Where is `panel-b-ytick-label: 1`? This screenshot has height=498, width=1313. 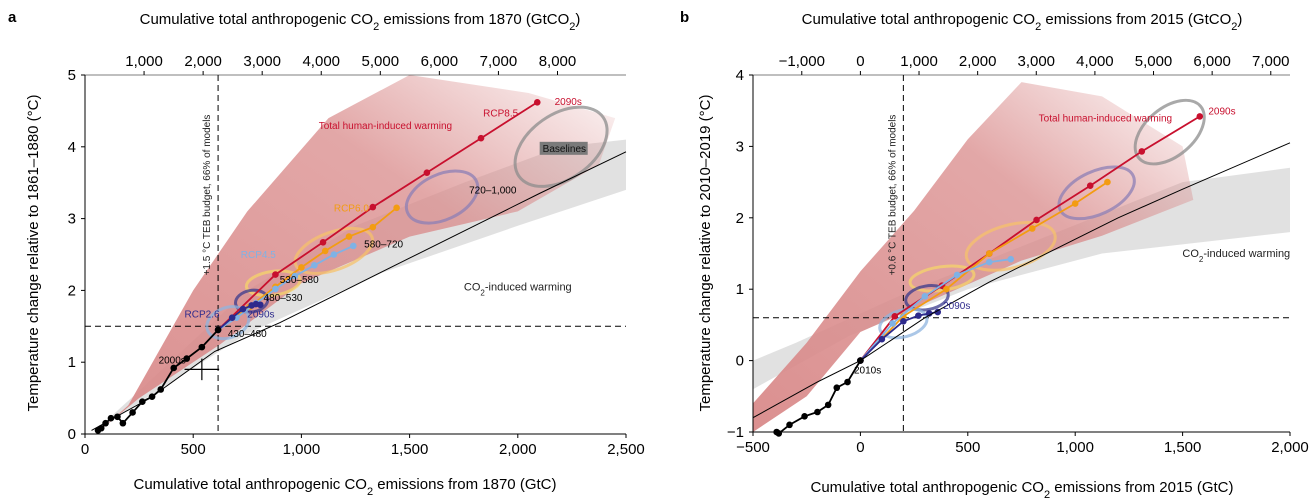 panel-b-ytick-label: 1 is located at coordinates (740, 289).